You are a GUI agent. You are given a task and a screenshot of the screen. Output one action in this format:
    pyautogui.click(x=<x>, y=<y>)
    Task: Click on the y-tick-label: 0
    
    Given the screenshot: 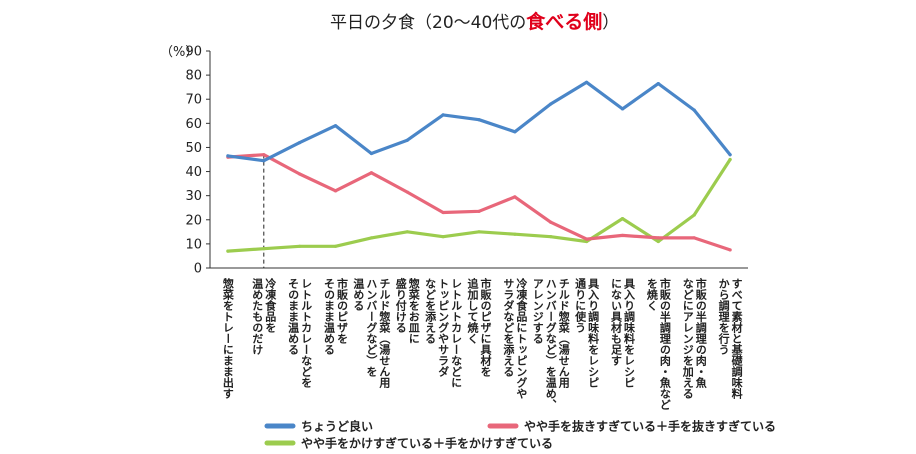 What is the action you would take?
    pyautogui.click(x=198, y=269)
    